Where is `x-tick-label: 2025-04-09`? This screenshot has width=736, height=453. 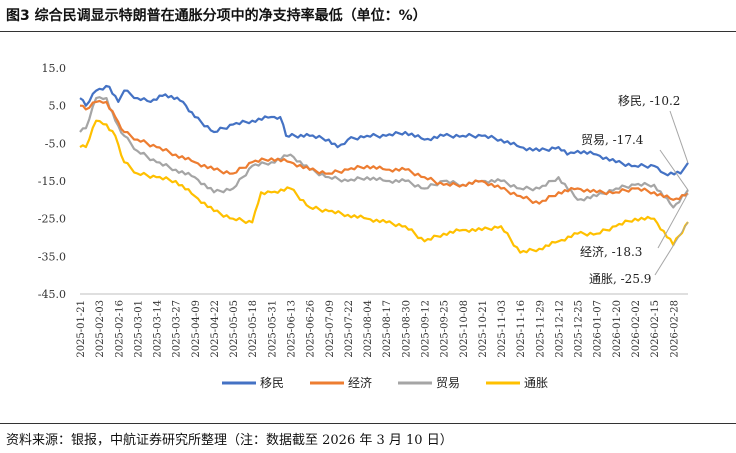
x-tick-label: 2025-04-09 is located at coordinates (196, 329).